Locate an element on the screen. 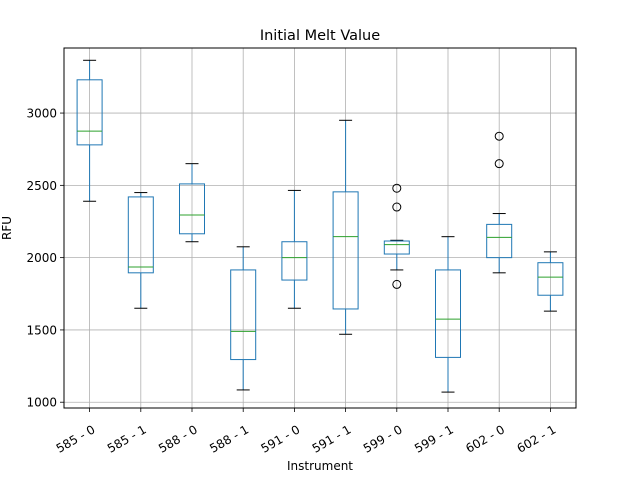 The image size is (640, 480). x-tick-label: 599 - 1 is located at coordinates (434, 438).